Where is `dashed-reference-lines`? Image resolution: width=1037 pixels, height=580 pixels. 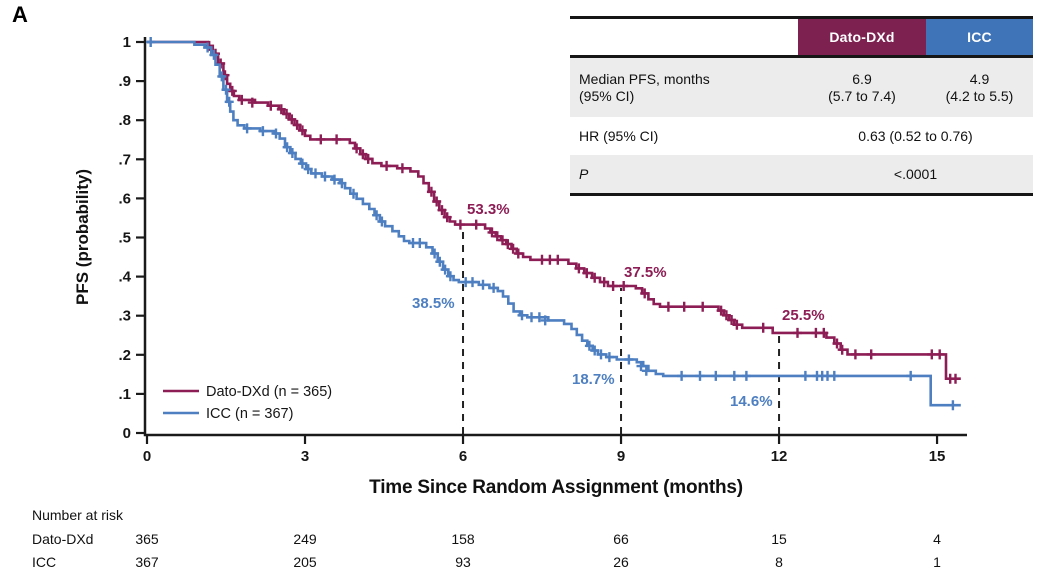
dashed-reference-lines is located at coordinates (621, 330).